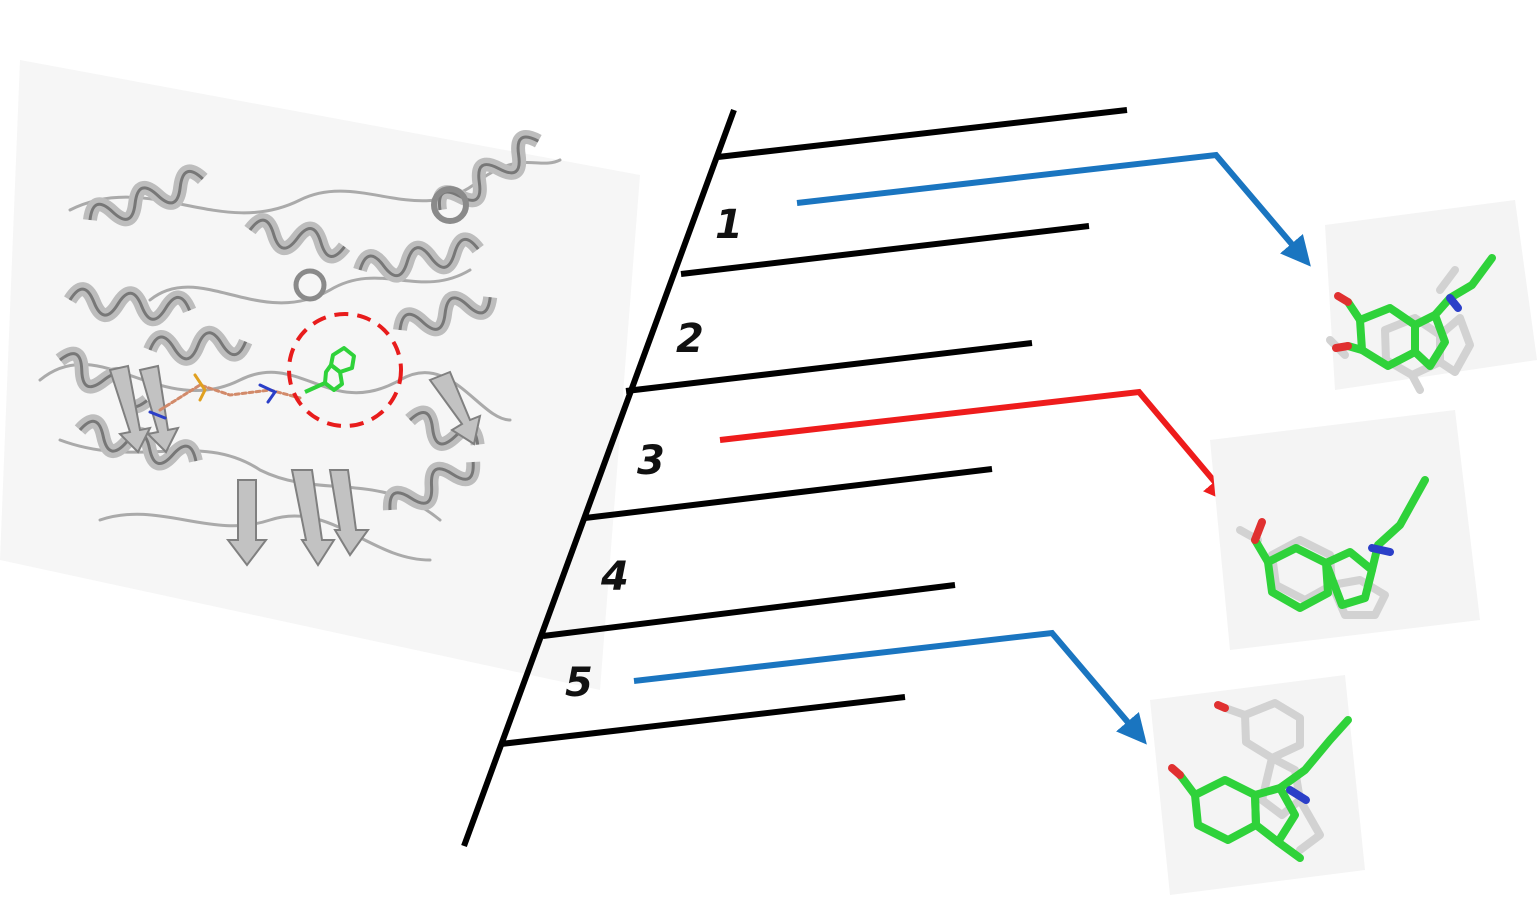 The height and width of the screenshot is (921, 1537). What do you see at coordinates (614, 577) in the screenshot?
I see `bin-label-4: 4` at bounding box center [614, 577].